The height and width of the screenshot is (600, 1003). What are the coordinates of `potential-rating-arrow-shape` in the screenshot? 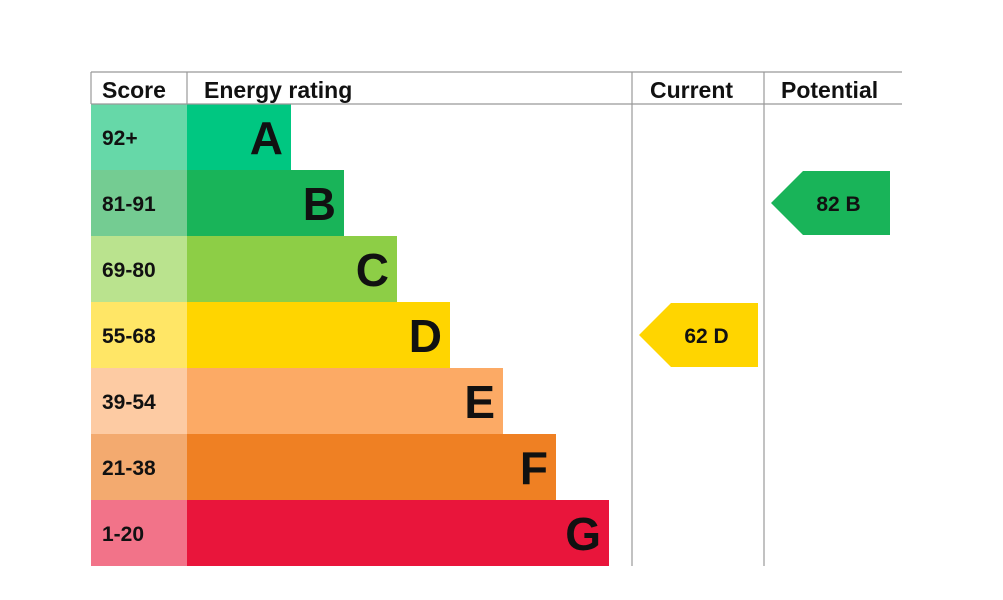 It's located at (830, 203).